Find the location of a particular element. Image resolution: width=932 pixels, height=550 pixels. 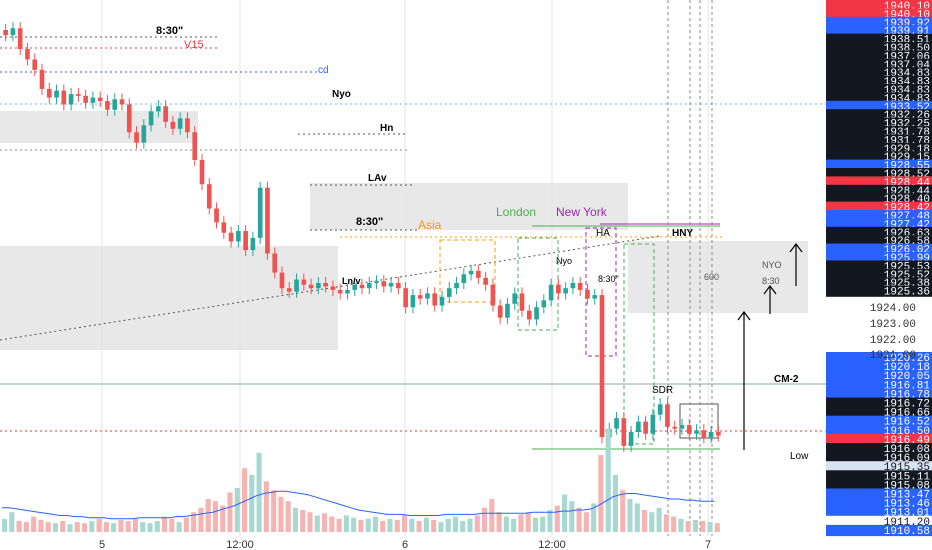

annotation-17: Ln/v is located at coordinates (351, 281).